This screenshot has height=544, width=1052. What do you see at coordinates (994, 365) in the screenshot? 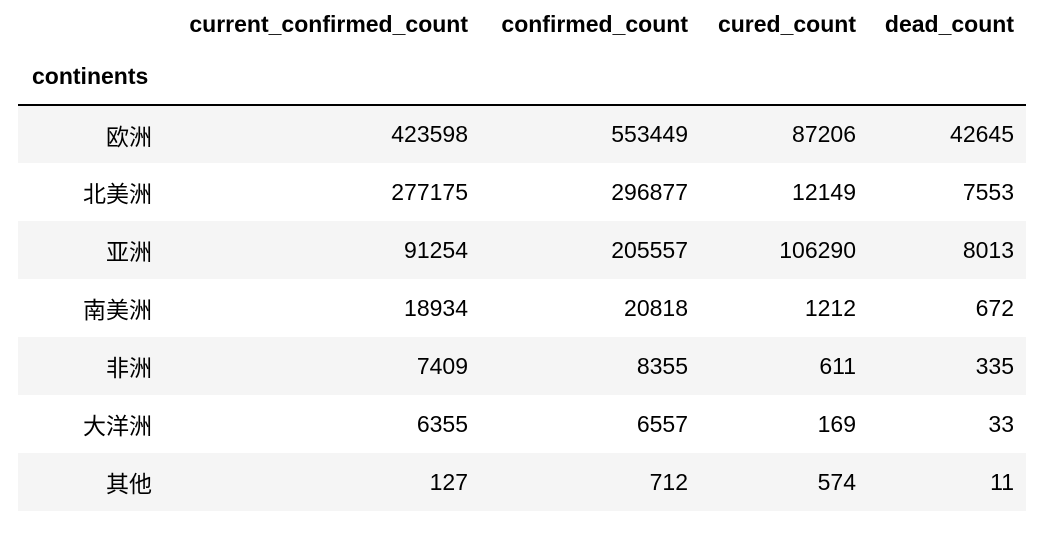
I see `table-cell: 335` at bounding box center [994, 365].